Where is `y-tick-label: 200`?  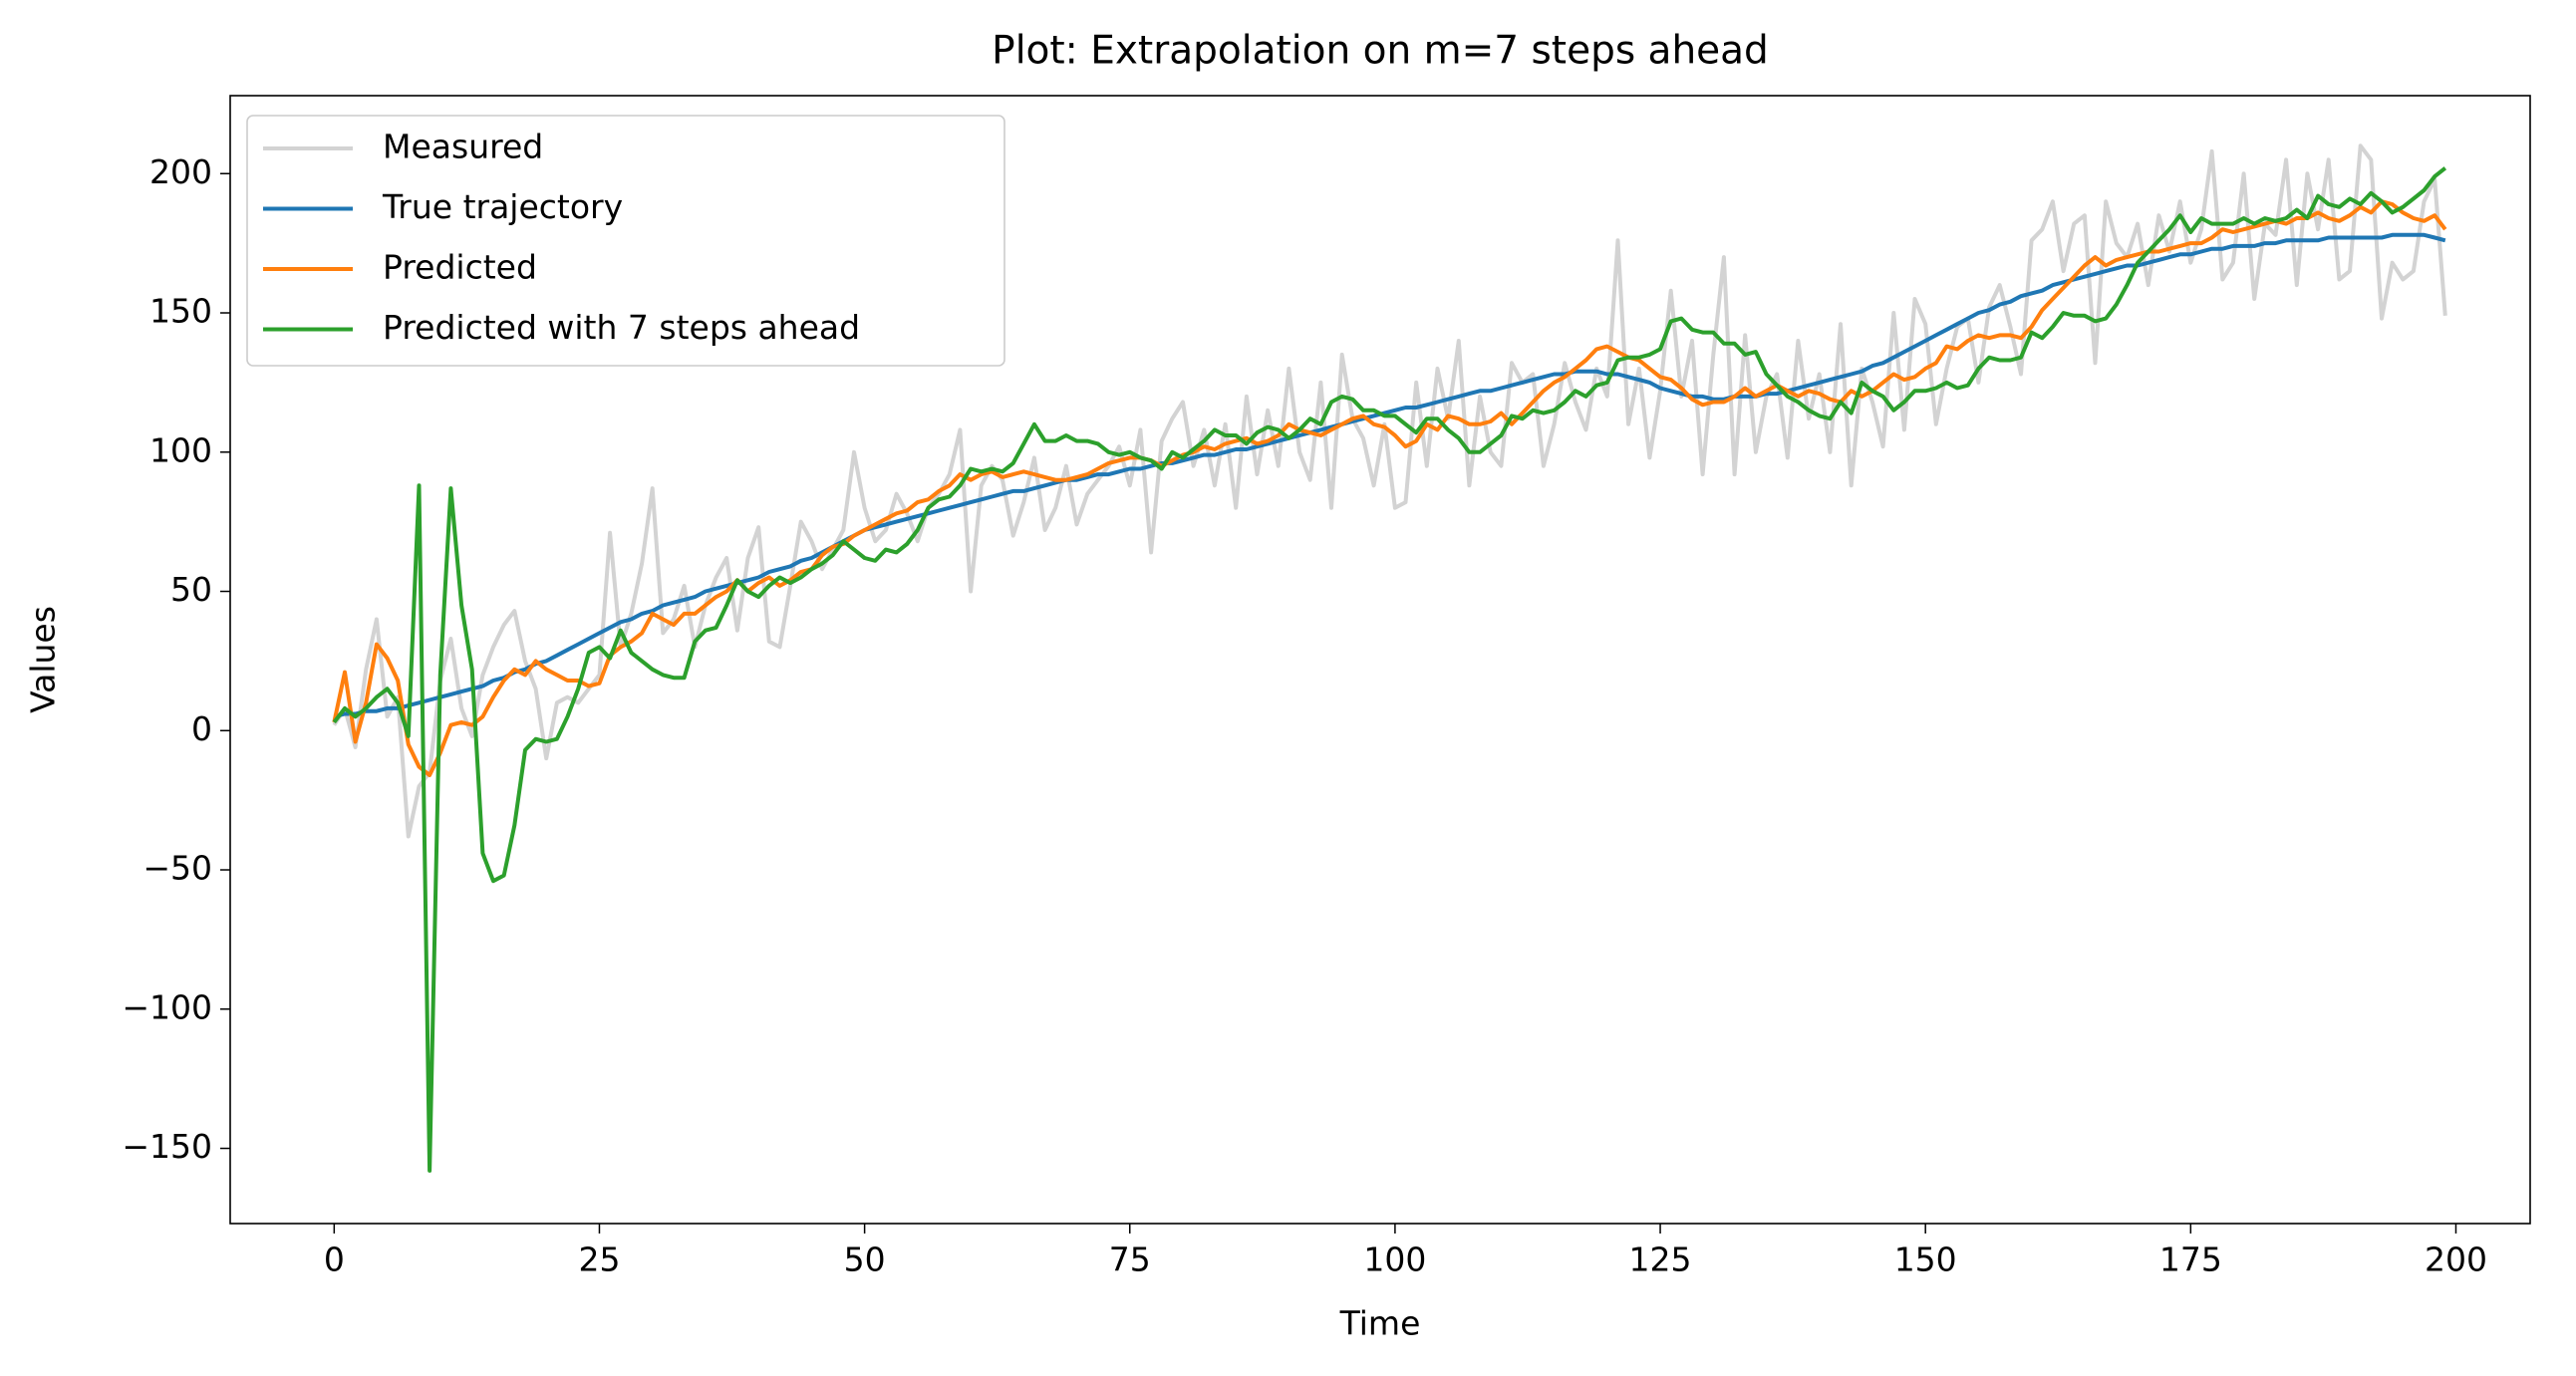 y-tick-label: 200 is located at coordinates (180, 171).